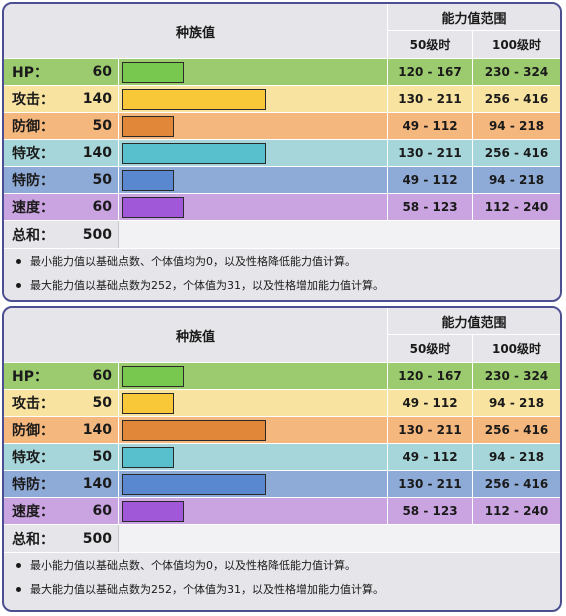  I want to click on stat-row-defense: 防御： 50 49 - 112 94 - 218, so click(282, 125).